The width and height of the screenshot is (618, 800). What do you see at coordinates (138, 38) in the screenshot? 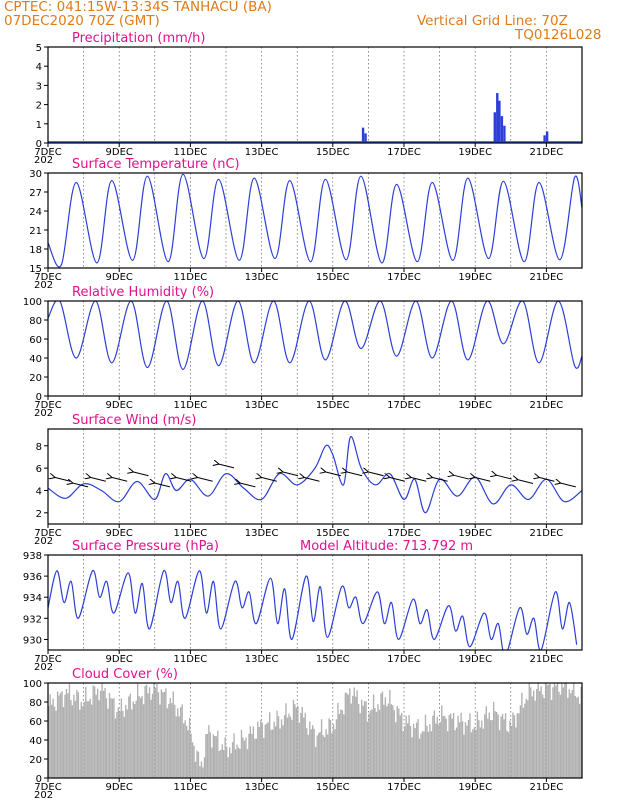
I see `precip-title: Precipitation (mm/h)` at bounding box center [138, 38].